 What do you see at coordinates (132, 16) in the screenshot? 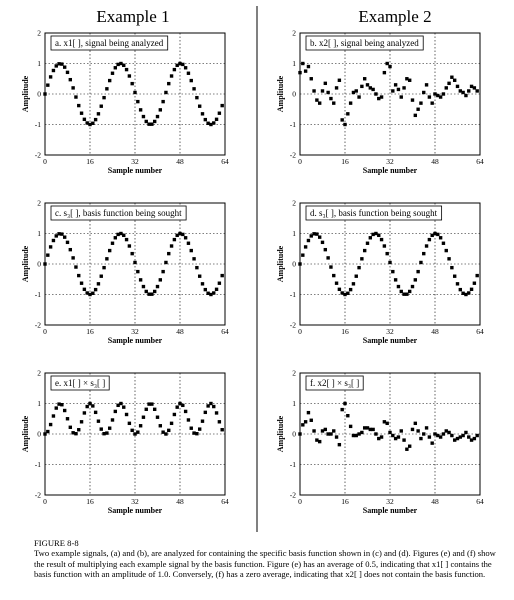
I see `column-title-example-1: Example 1` at bounding box center [132, 16].